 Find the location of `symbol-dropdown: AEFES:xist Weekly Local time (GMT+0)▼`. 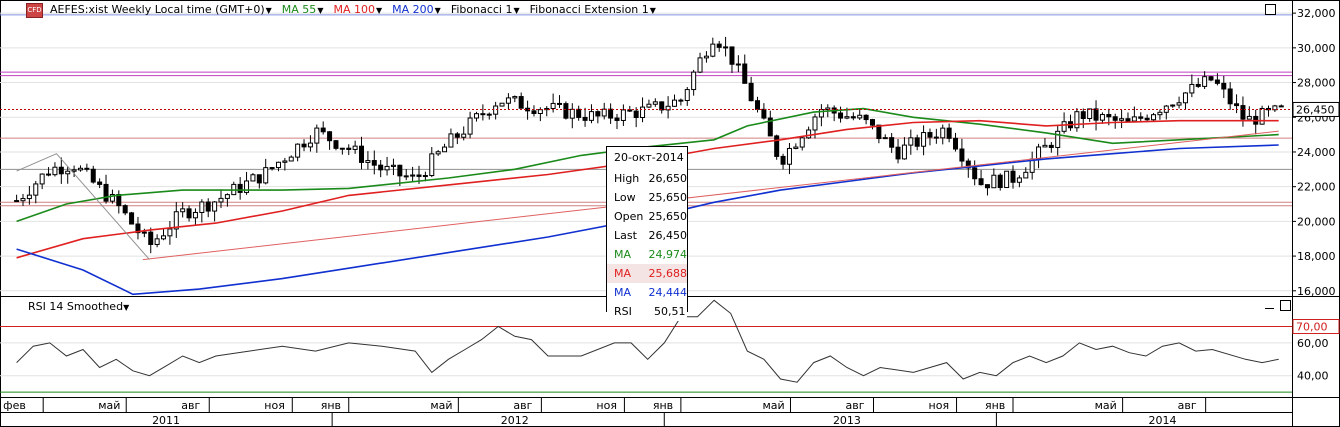

symbol-dropdown: AEFES:xist Weekly Local time (GMT+0)▼ is located at coordinates (161, 10).